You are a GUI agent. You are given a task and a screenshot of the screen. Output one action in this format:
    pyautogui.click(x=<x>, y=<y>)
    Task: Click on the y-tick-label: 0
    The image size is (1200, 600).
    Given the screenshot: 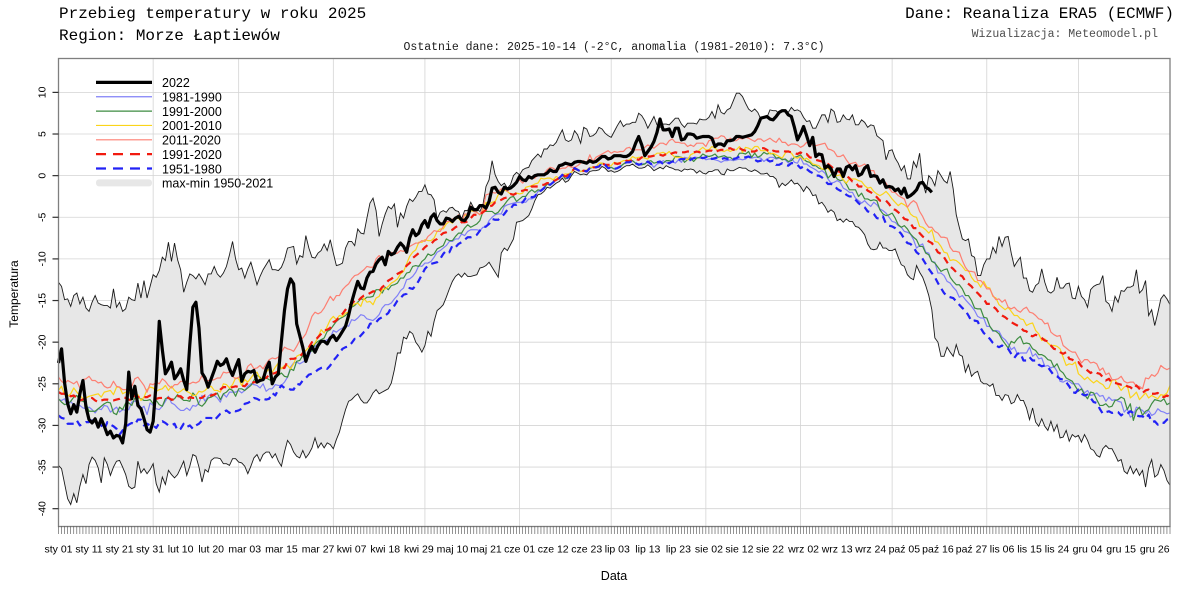 What is the action you would take?
    pyautogui.click(x=43, y=176)
    